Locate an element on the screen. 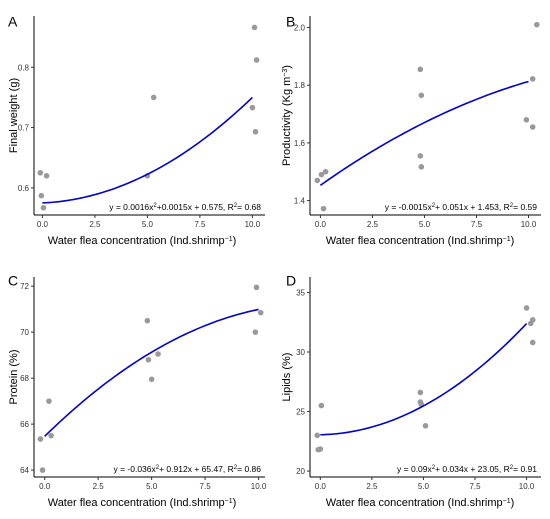 This screenshot has height=519, width=550. label-part: −3 is located at coordinates (285, 73).